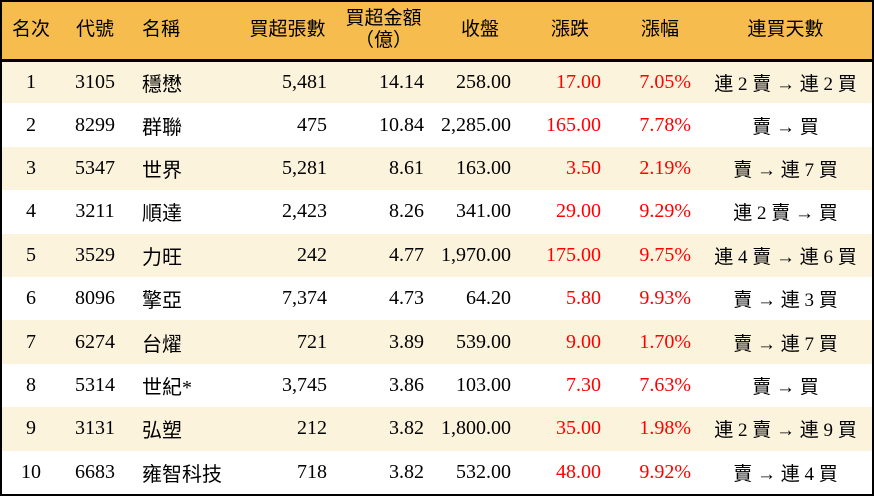  Describe the element at coordinates (31, 384) in the screenshot. I see `cell-rank: 8` at that location.